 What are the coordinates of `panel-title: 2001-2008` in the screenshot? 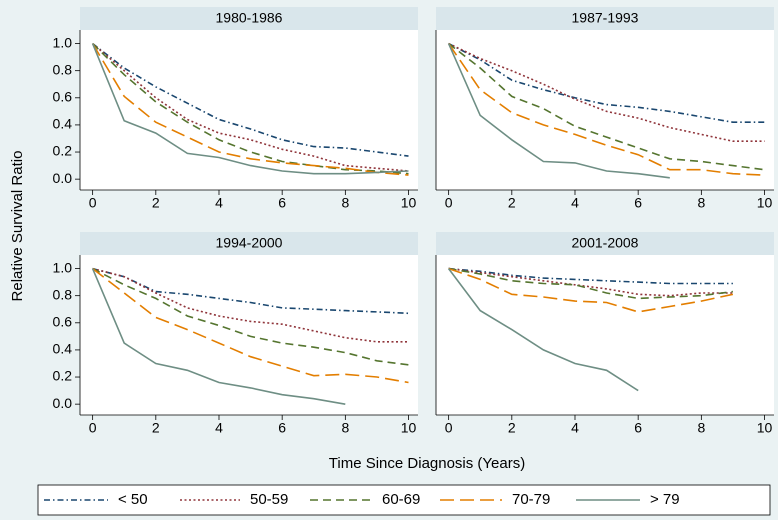 It's located at (605, 243).